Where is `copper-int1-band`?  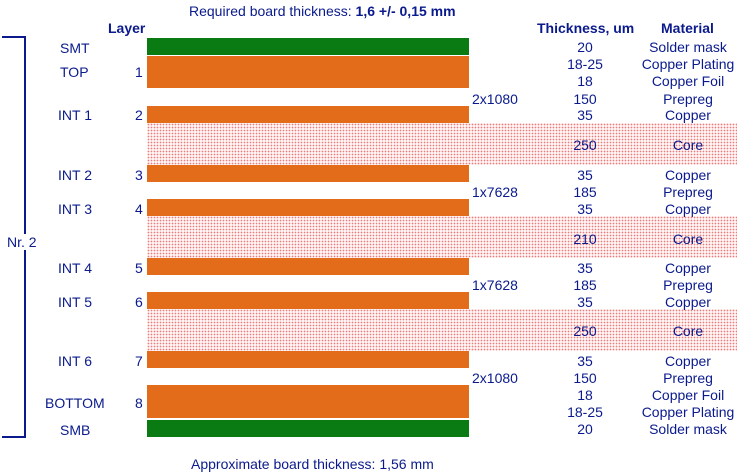
copper-int1-band is located at coordinates (308, 114).